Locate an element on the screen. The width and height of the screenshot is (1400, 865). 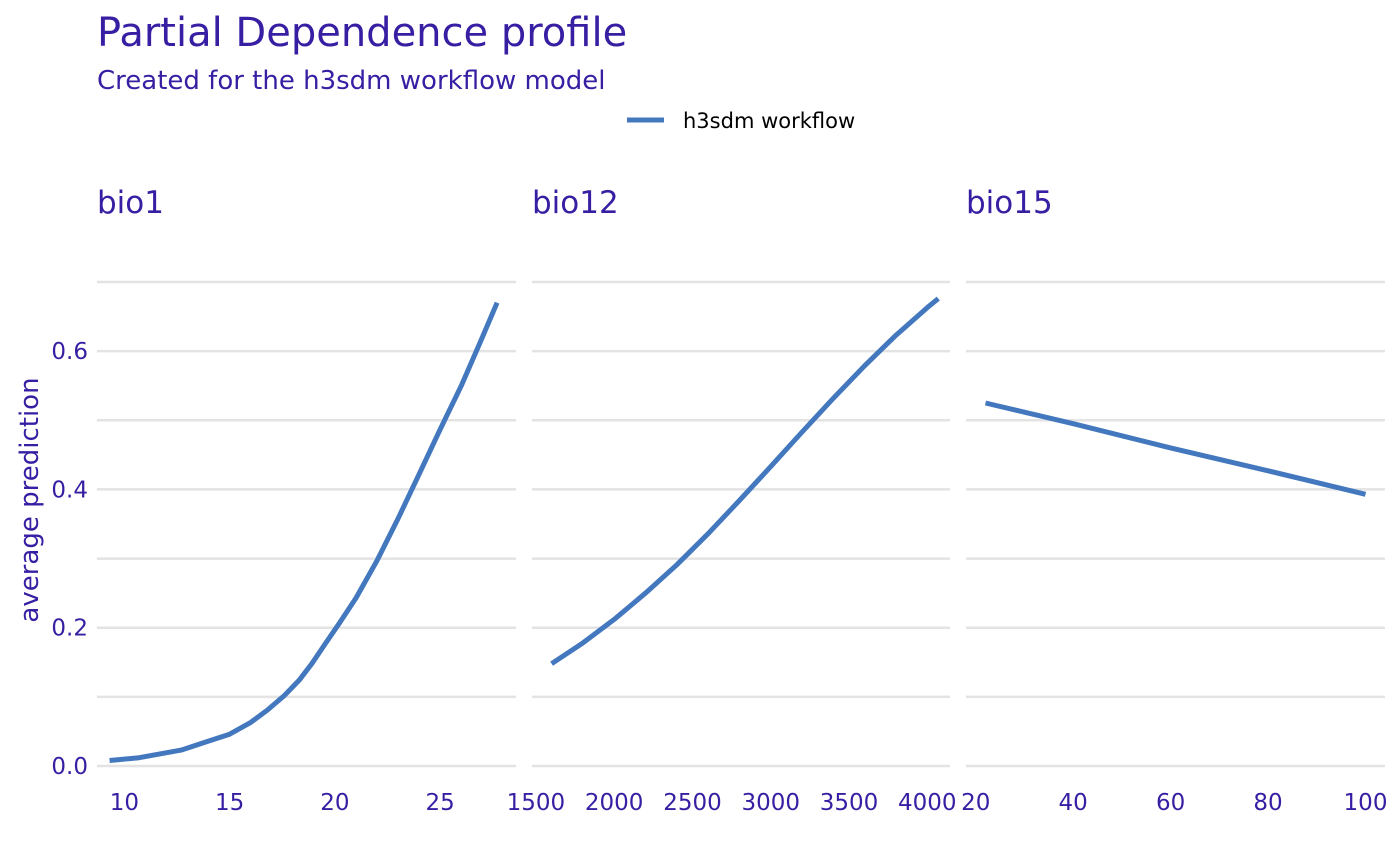
x-tick-label: 40 is located at coordinates (1073, 803).